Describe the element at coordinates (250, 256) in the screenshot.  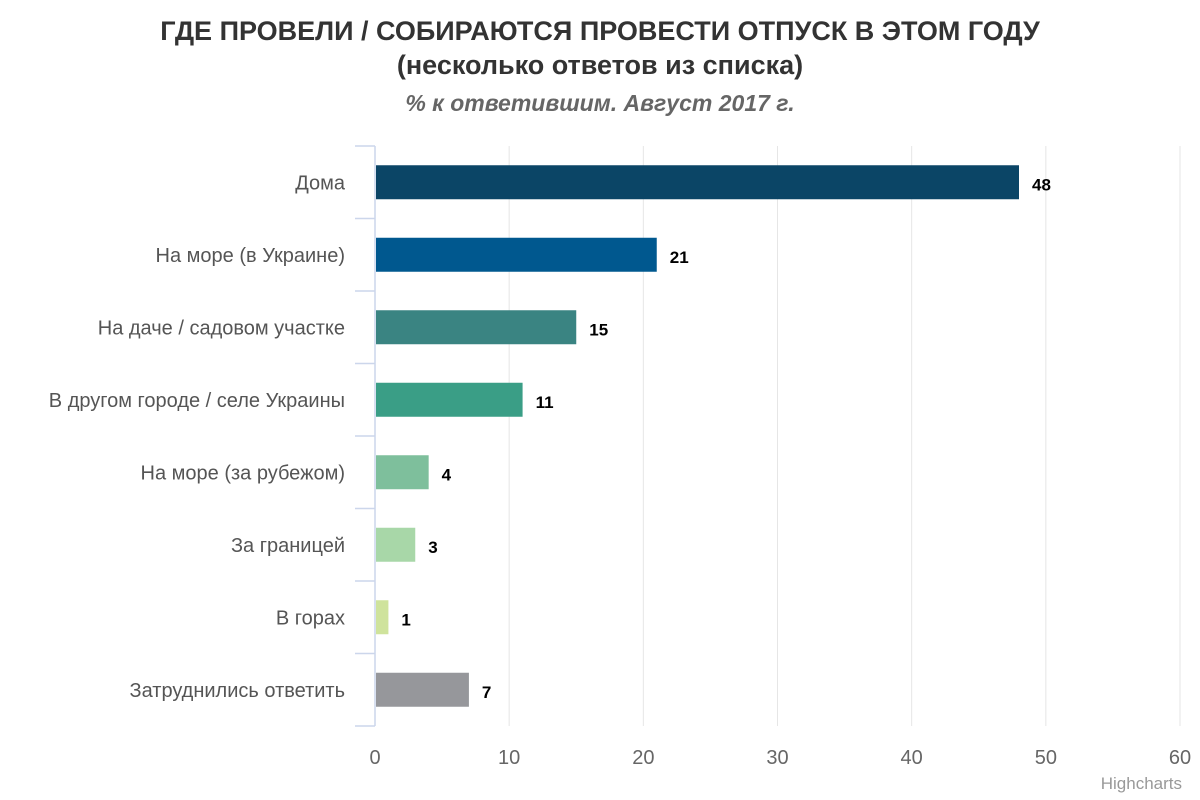
I see `category-label: На море (в Украине)` at that location.